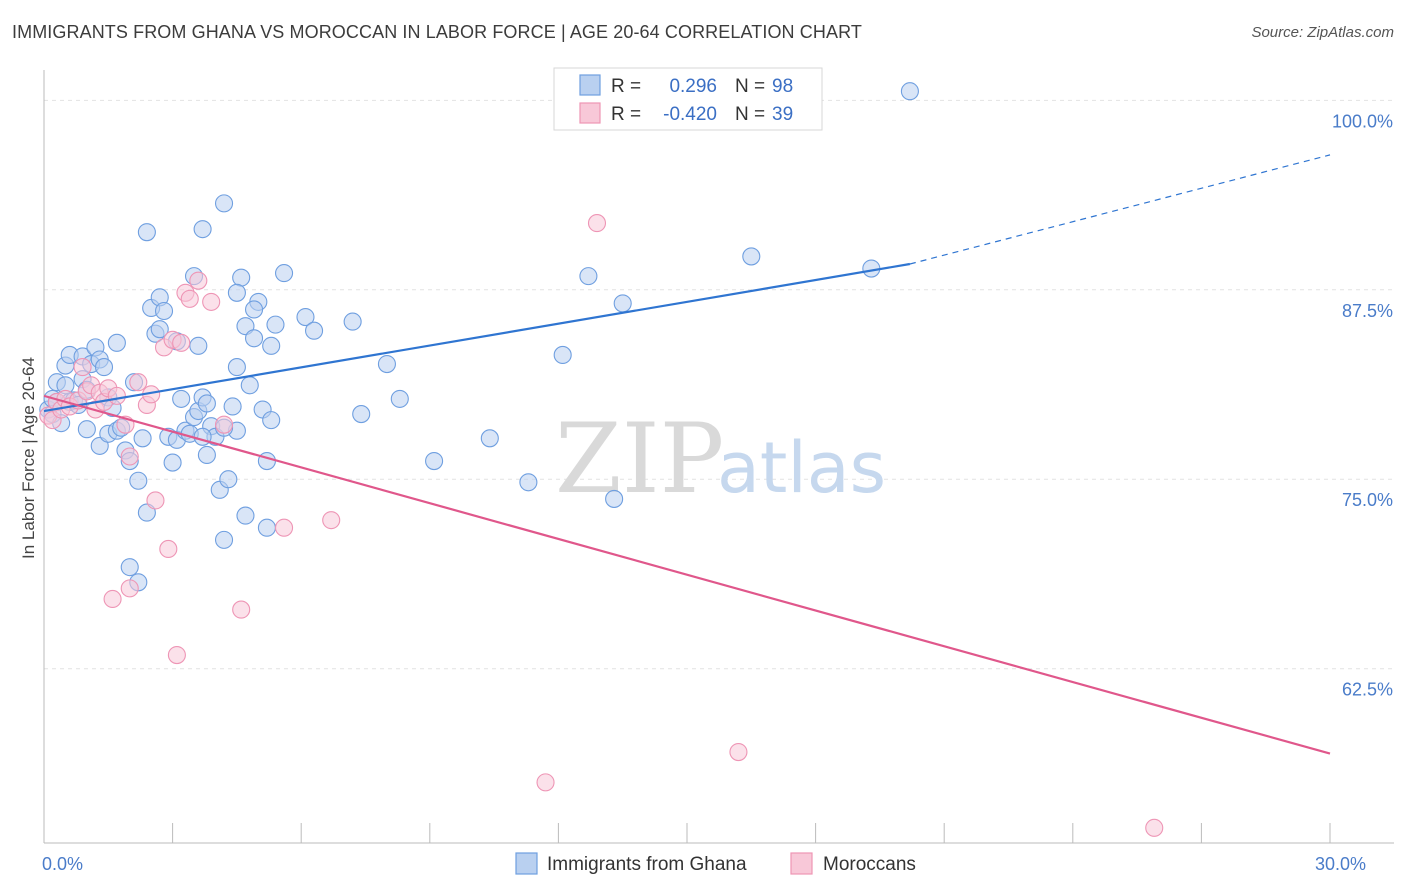 The height and width of the screenshot is (892, 1406). I want to click on x-tick-label: 0.0%, so click(62, 864).